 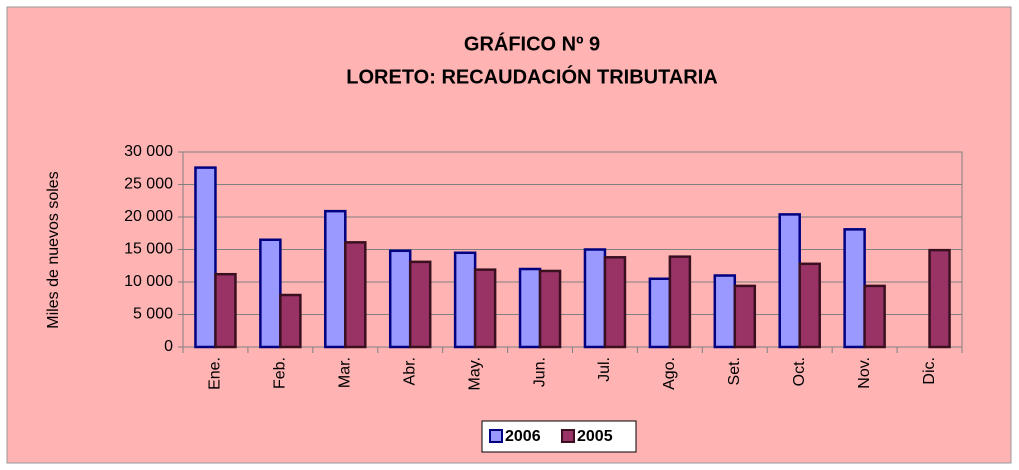 I want to click on y-tick-label: 10 000, so click(x=148, y=281).